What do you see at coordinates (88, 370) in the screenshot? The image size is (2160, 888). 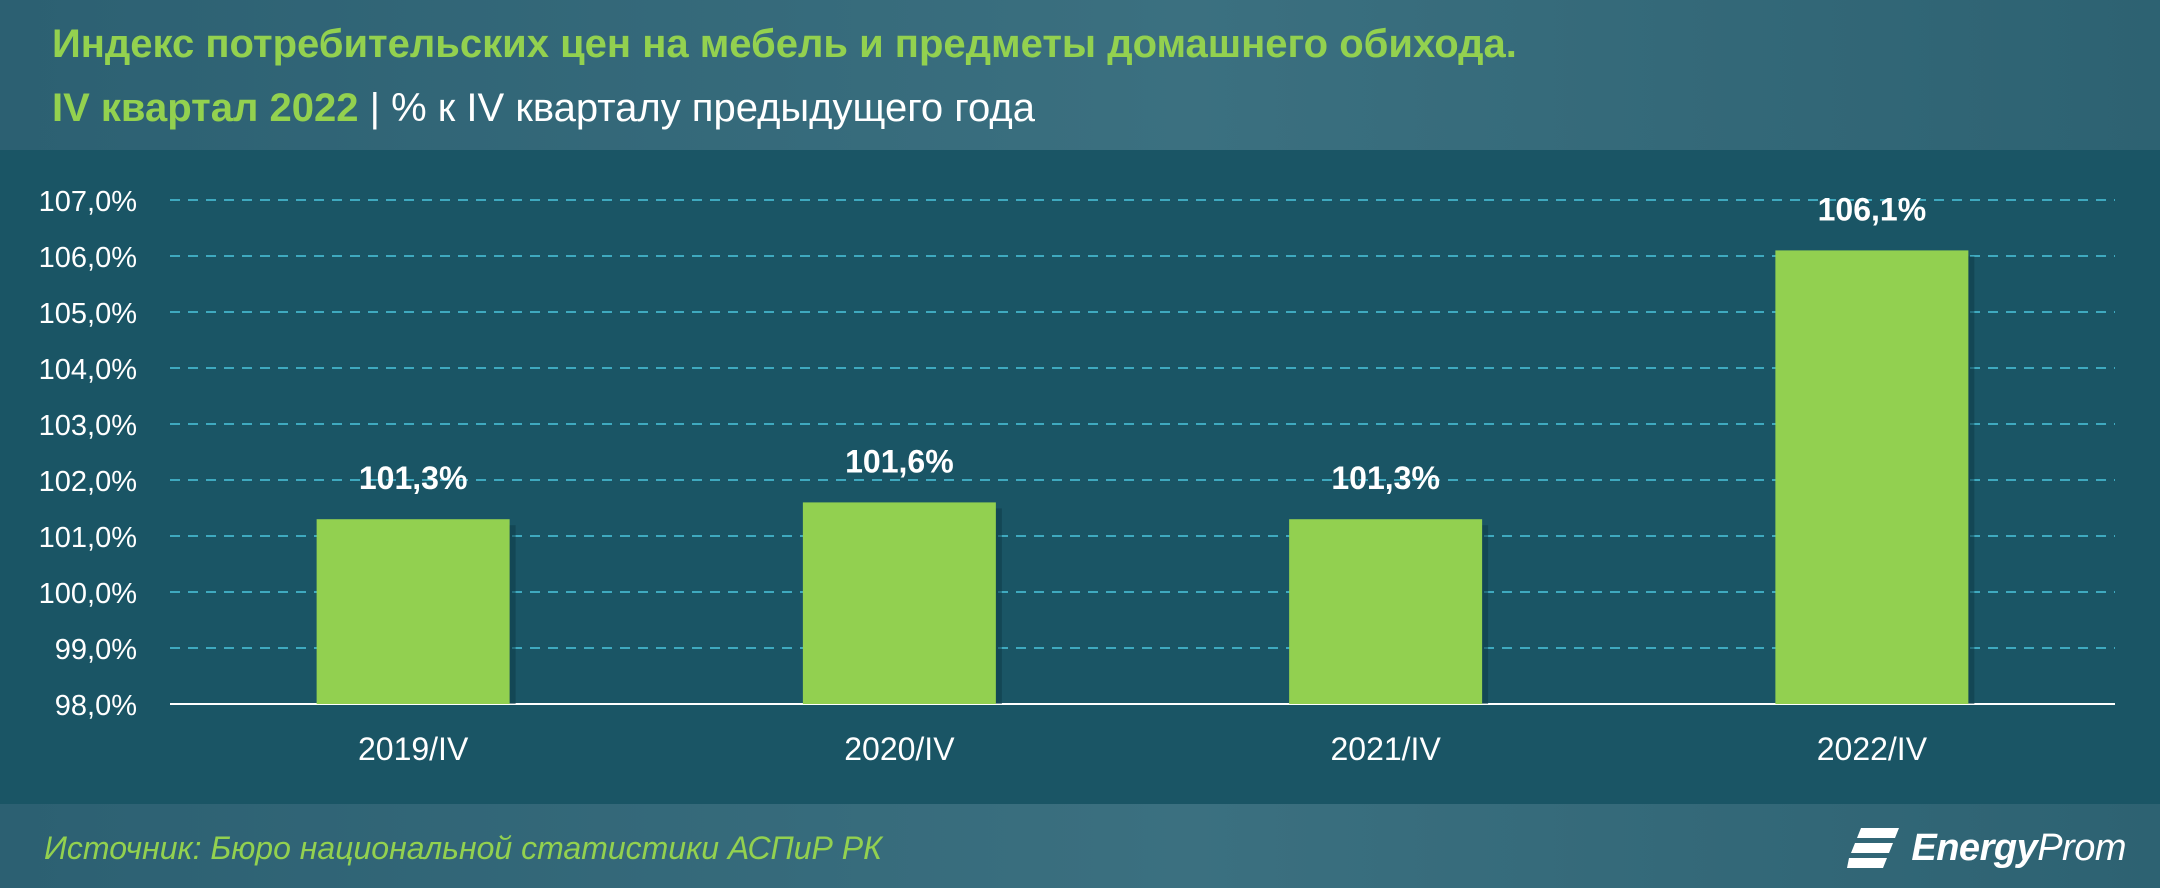 I see `y-tick-label: 104,0%` at bounding box center [88, 370].